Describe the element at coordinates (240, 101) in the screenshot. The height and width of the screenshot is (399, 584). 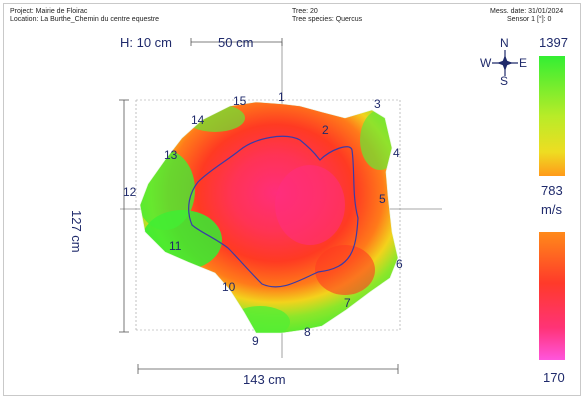
I see `sensor-15: 15` at that location.